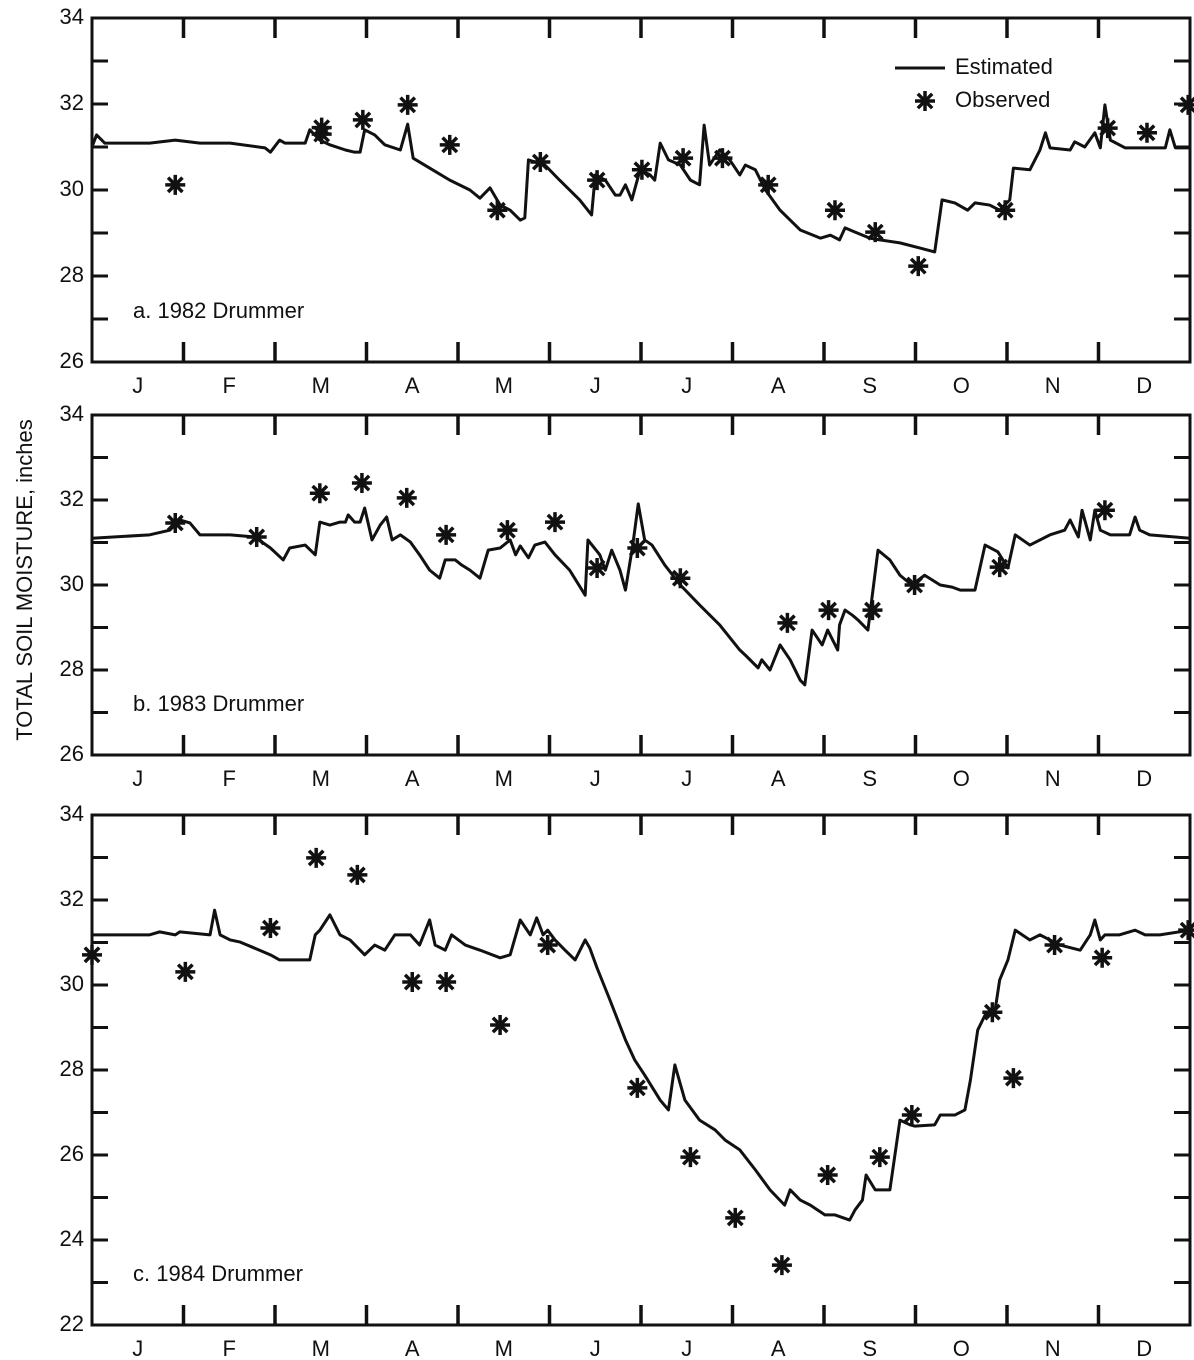 This screenshot has width=1194, height=1360. Describe the element at coordinates (218, 310) in the screenshot. I see `panel-label: a. 1982 Drummer` at that location.